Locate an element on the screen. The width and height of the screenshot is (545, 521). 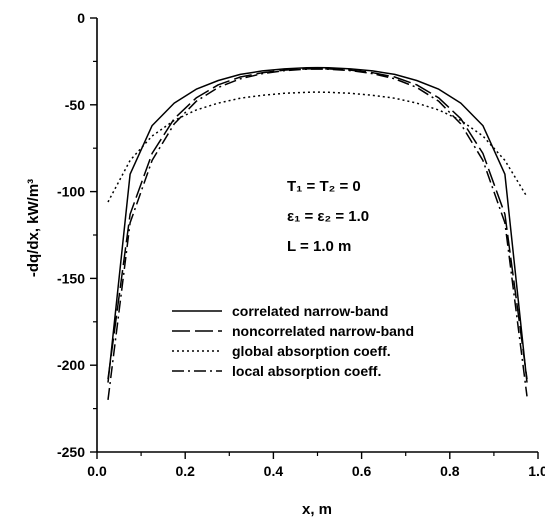
y-tick-label: -100 is located at coordinates (71, 192).